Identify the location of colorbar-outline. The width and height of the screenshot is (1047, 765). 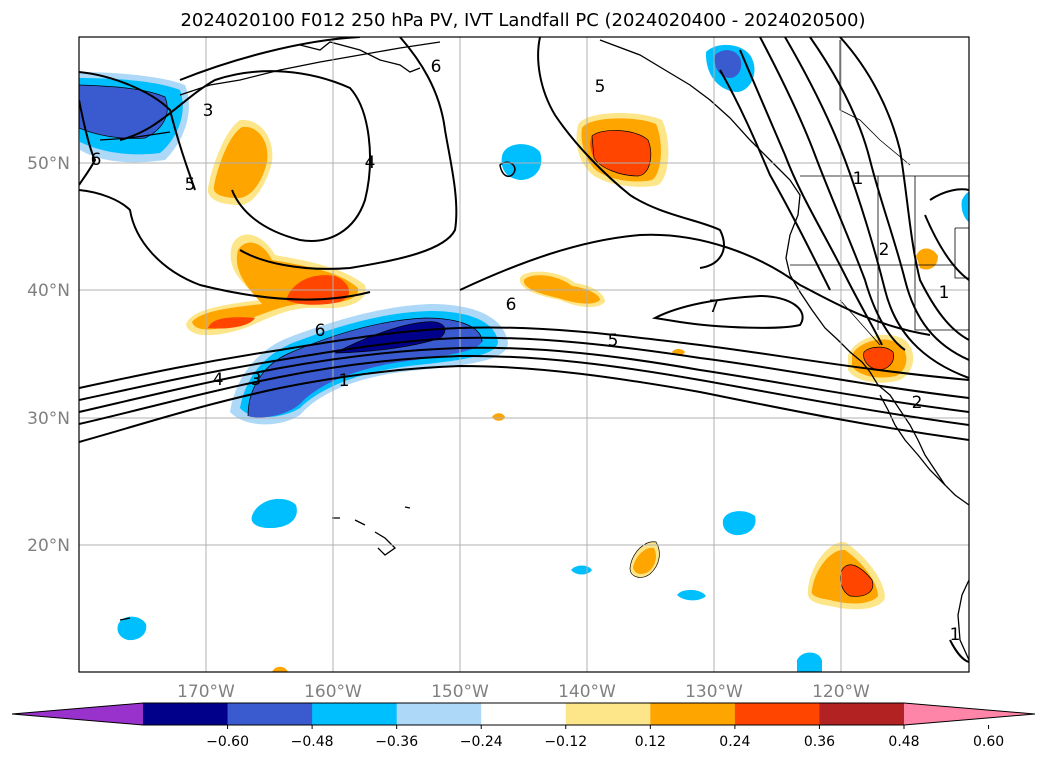
(523, 714).